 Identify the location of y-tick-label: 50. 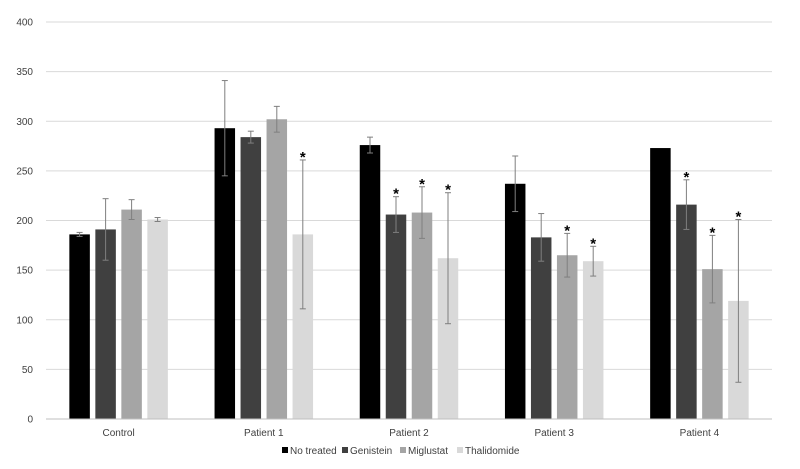
(28, 370).